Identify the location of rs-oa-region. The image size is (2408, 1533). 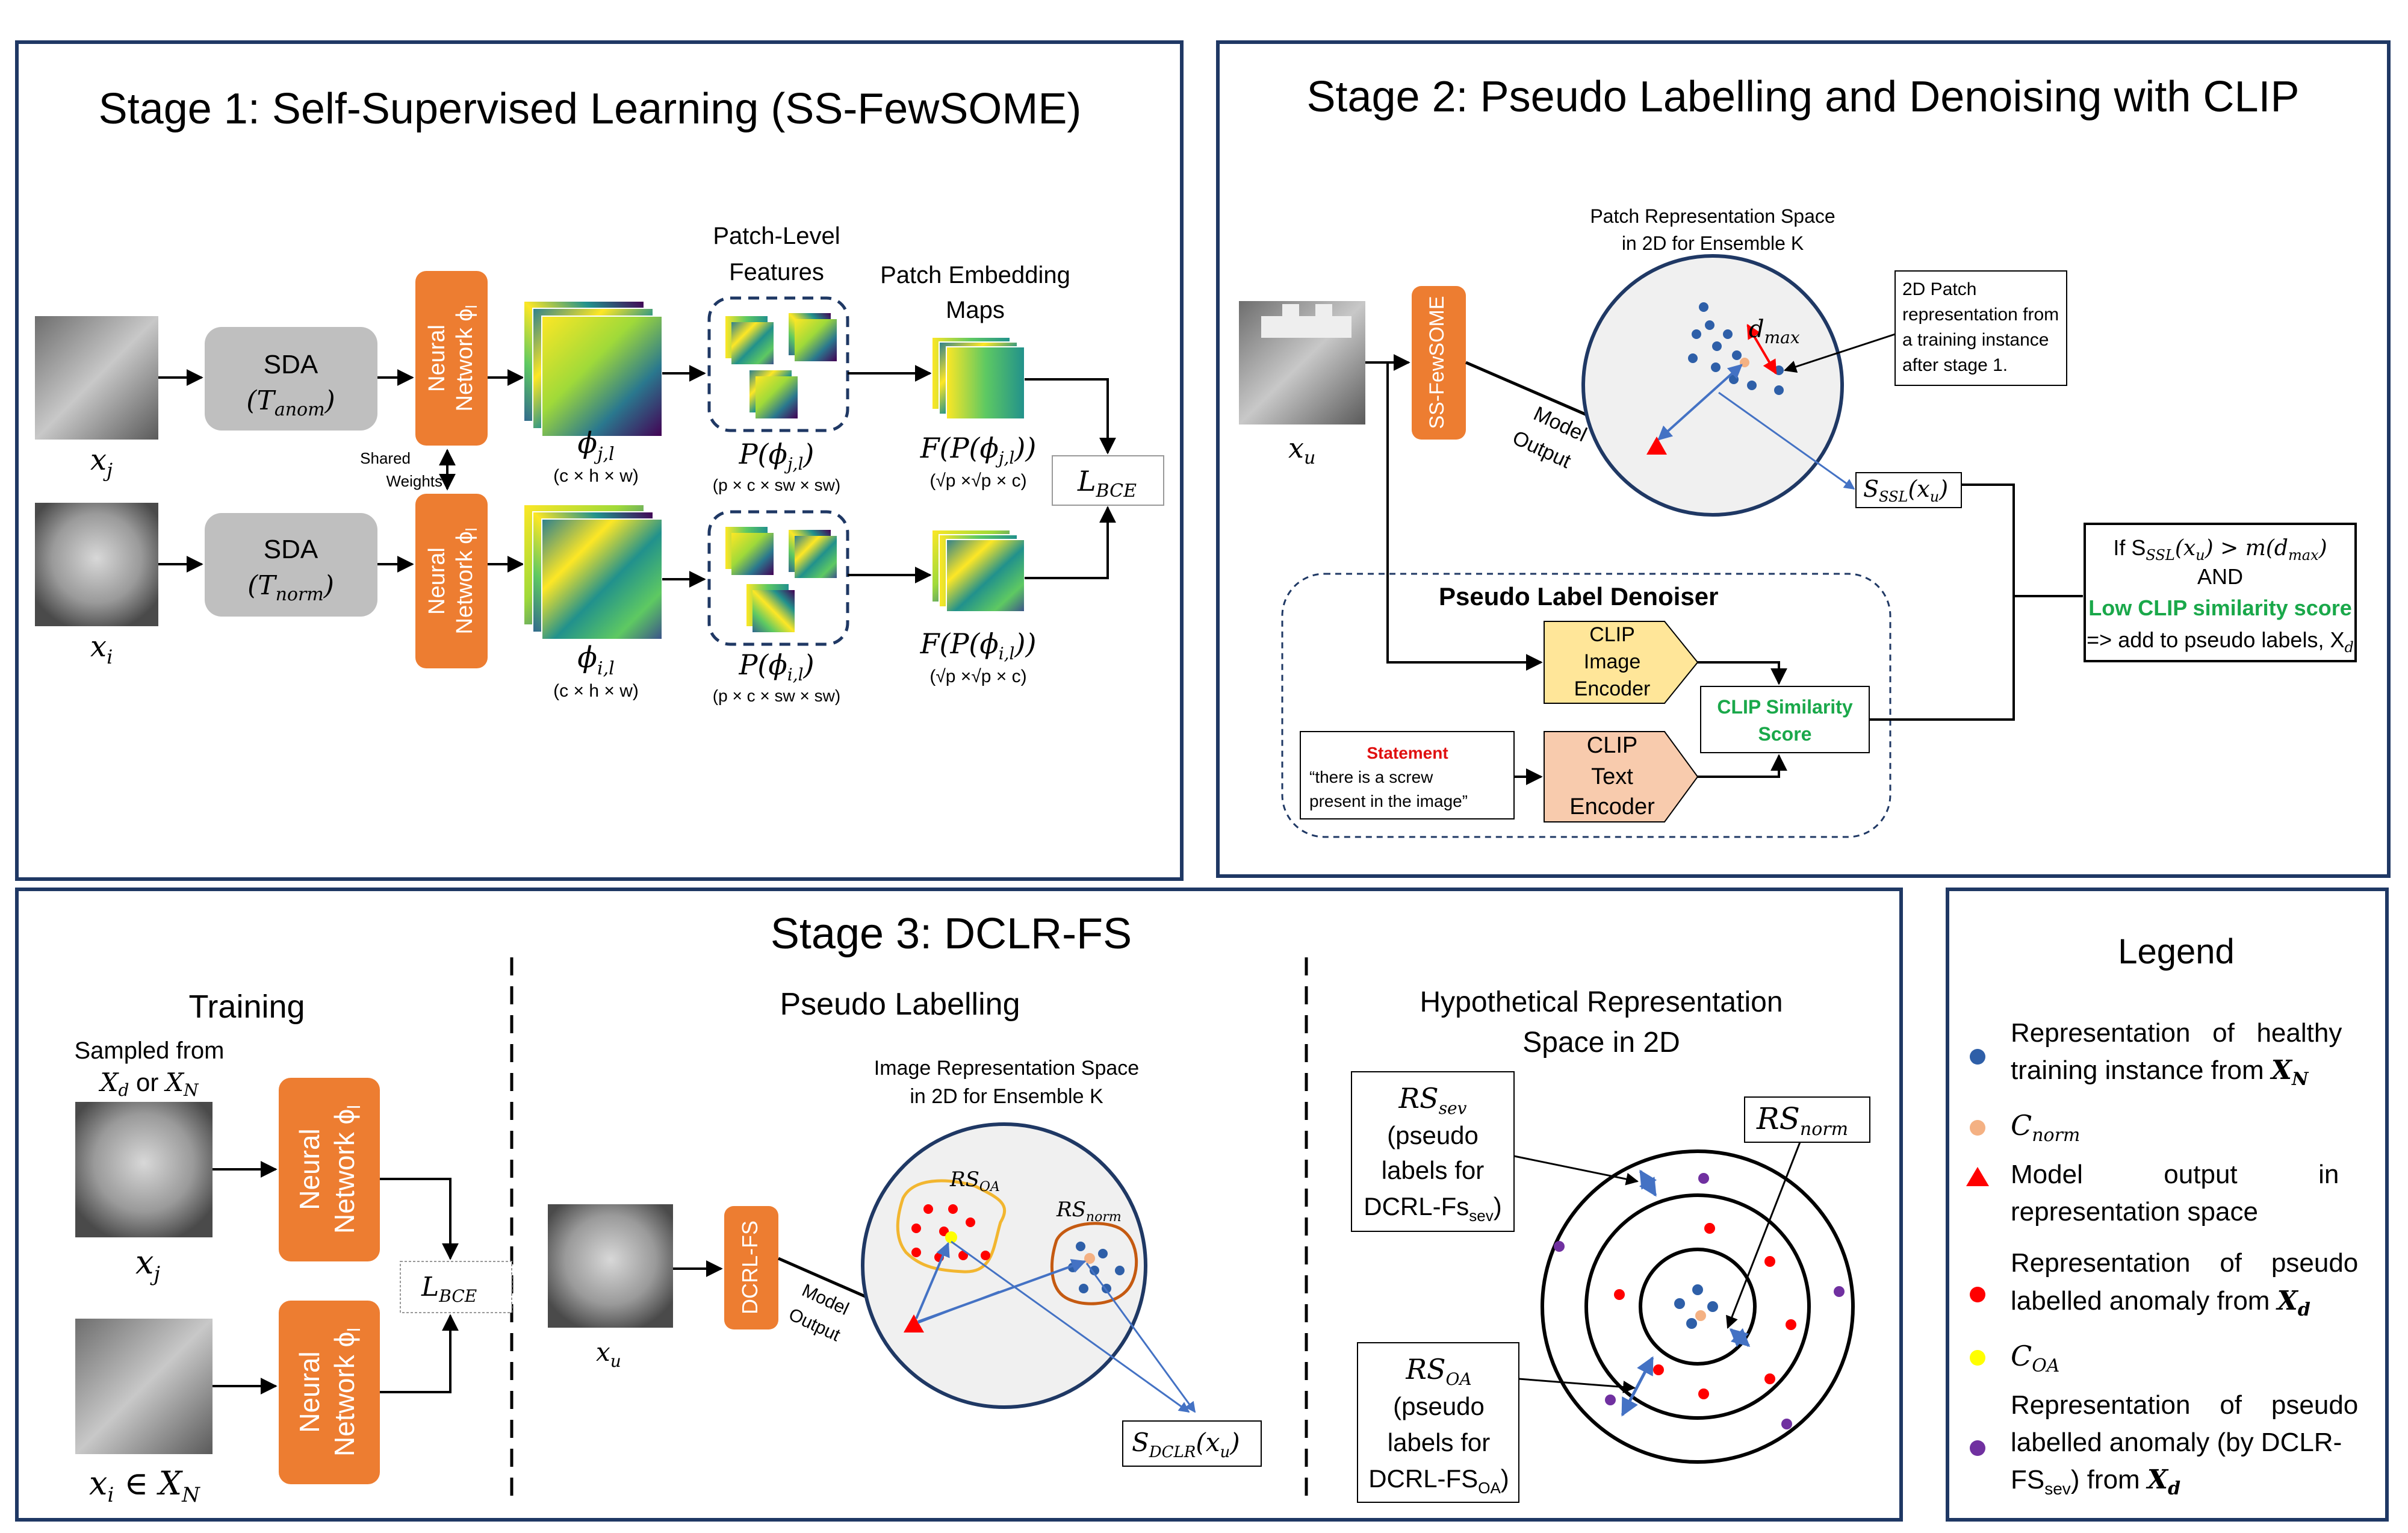
(951, 1226).